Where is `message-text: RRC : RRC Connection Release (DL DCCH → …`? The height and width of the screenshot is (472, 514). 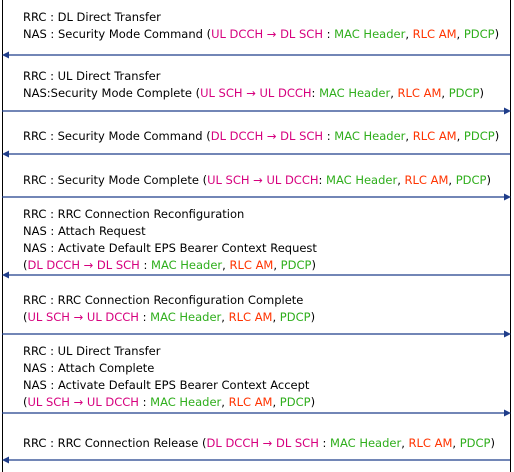
message-text: RRC : RRC Connection Release (DL DCCH → … is located at coordinates (259, 443).